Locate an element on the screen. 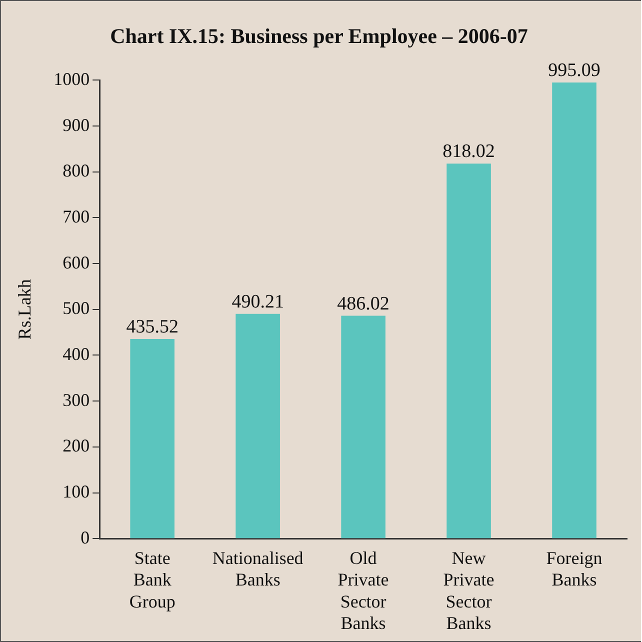  y-tick-label: 500 is located at coordinates (76, 308).